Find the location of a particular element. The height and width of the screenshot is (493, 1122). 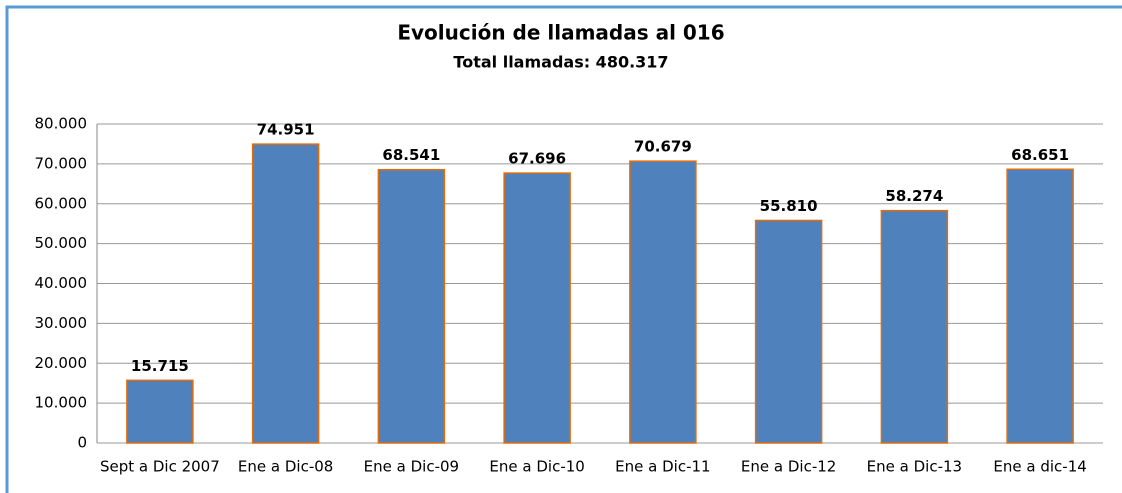

data-label: 70.679 is located at coordinates (663, 147).